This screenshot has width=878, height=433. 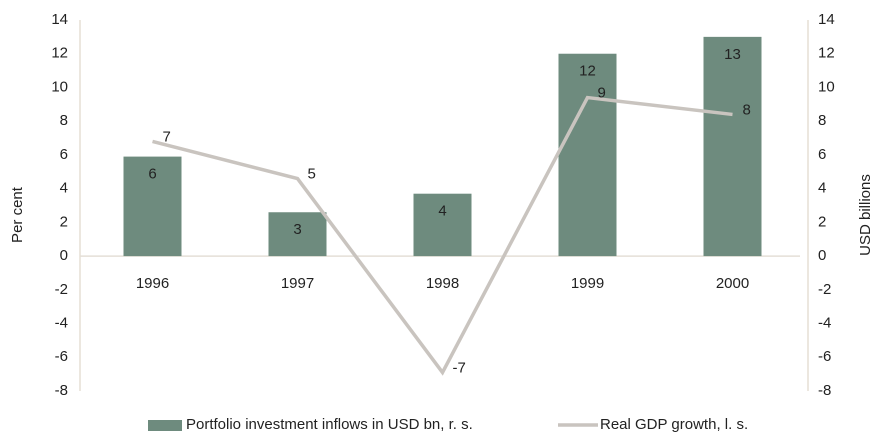 What do you see at coordinates (822, 255) in the screenshot?
I see `y2-tick-label: 0` at bounding box center [822, 255].